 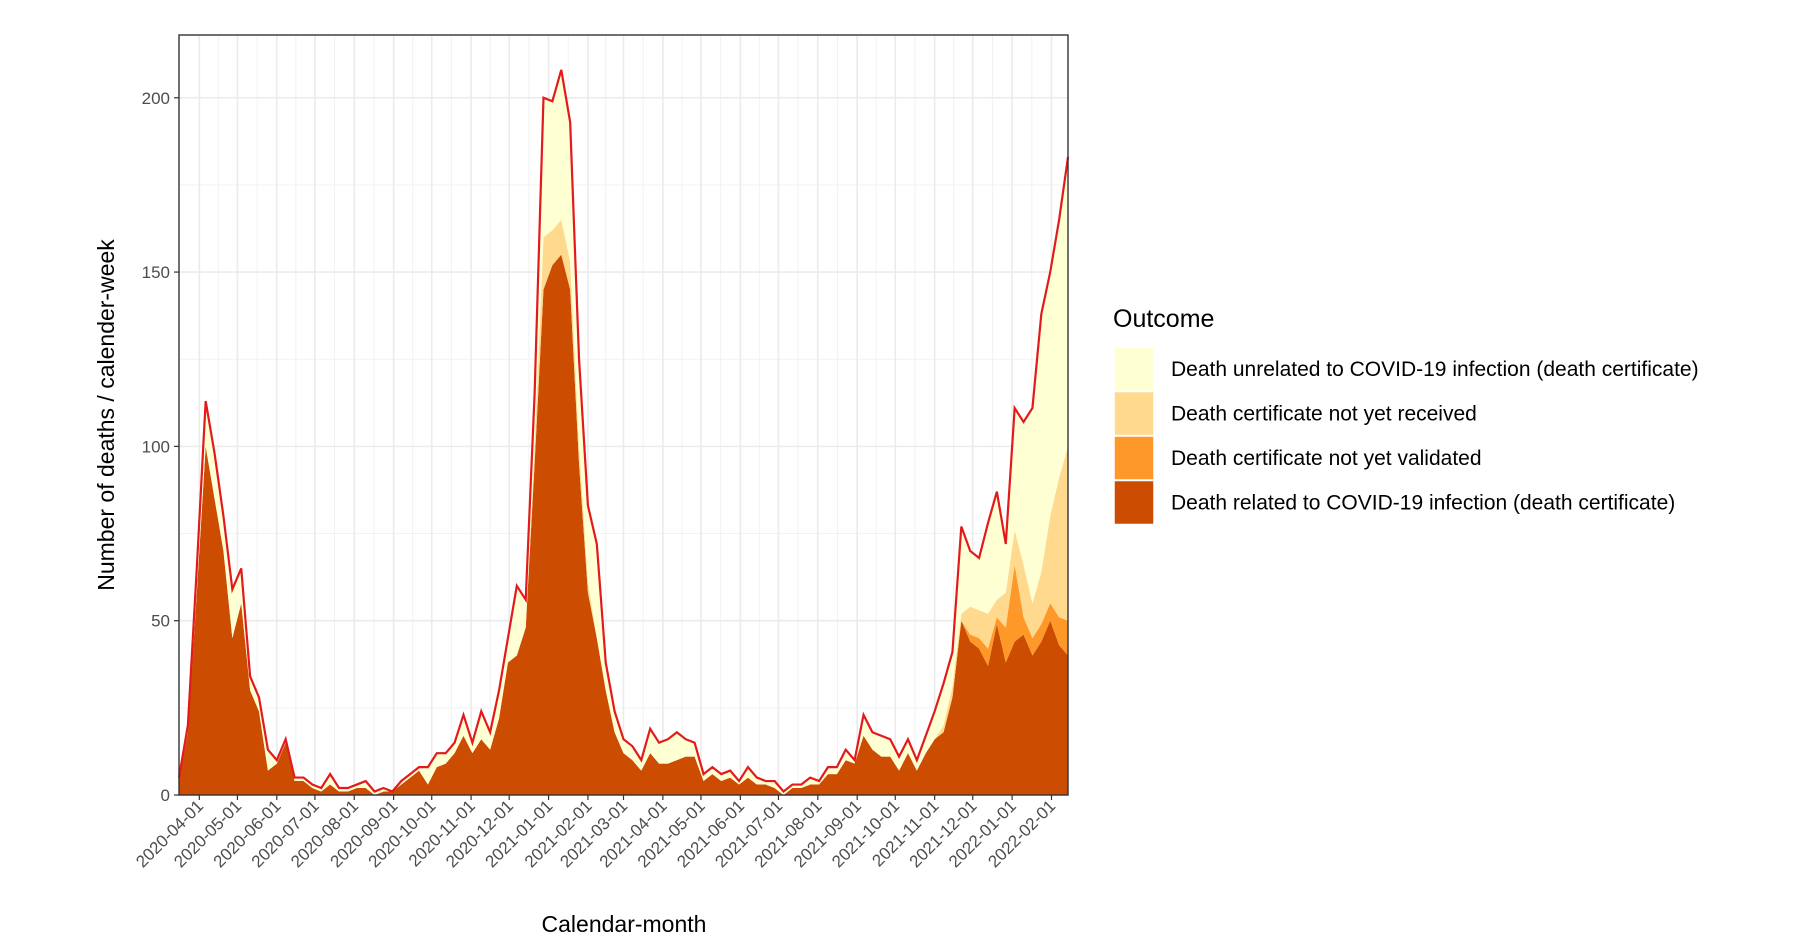 What do you see at coordinates (106, 415) in the screenshot?
I see `y-axis-title: Number of deaths / calender-week` at bounding box center [106, 415].